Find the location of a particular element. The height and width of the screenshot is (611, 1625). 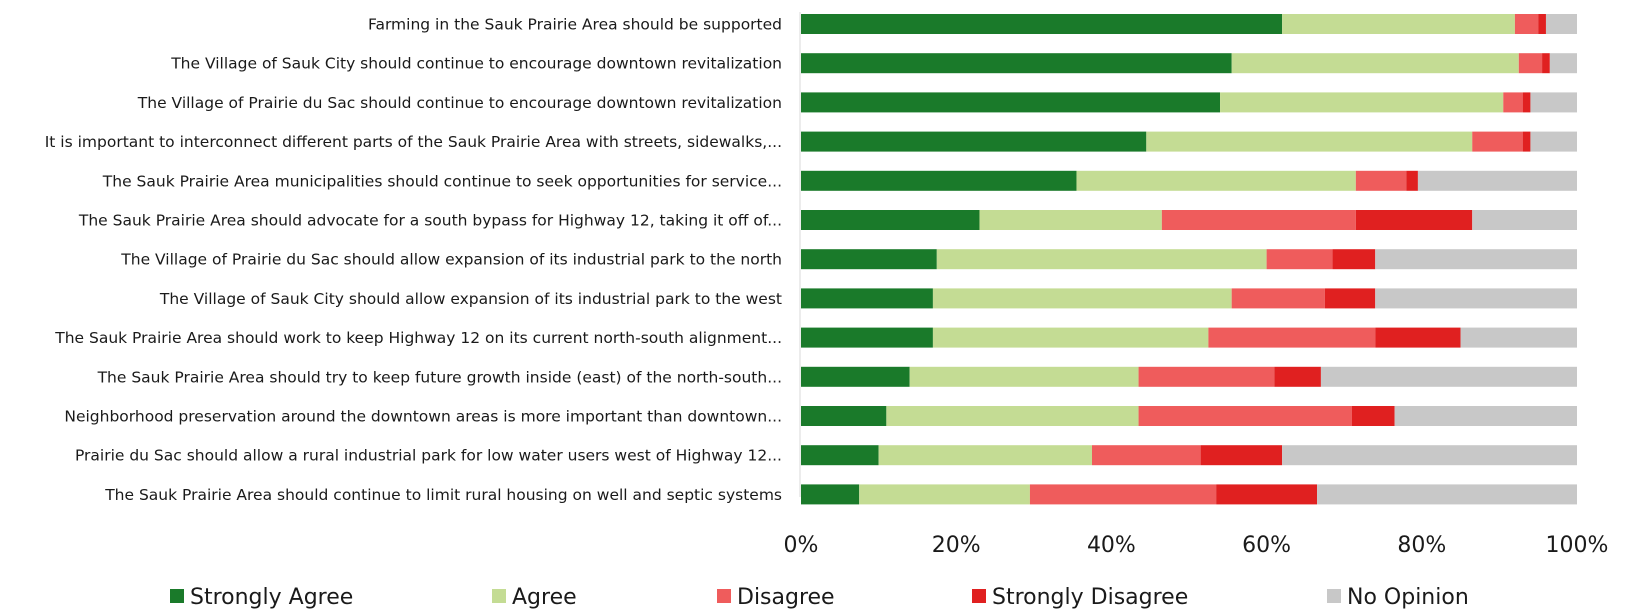

legend-label: Agree is located at coordinates (544, 597).